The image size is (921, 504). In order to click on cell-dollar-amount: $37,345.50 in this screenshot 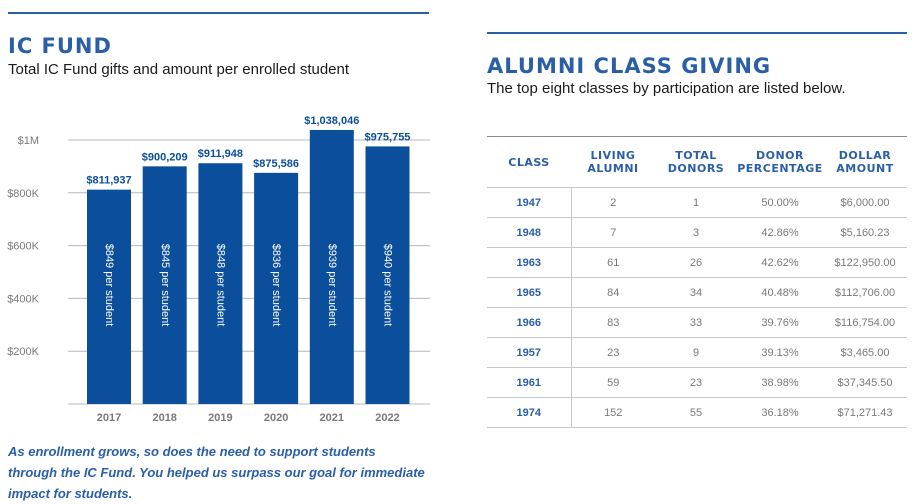, I will do `click(865, 382)`.